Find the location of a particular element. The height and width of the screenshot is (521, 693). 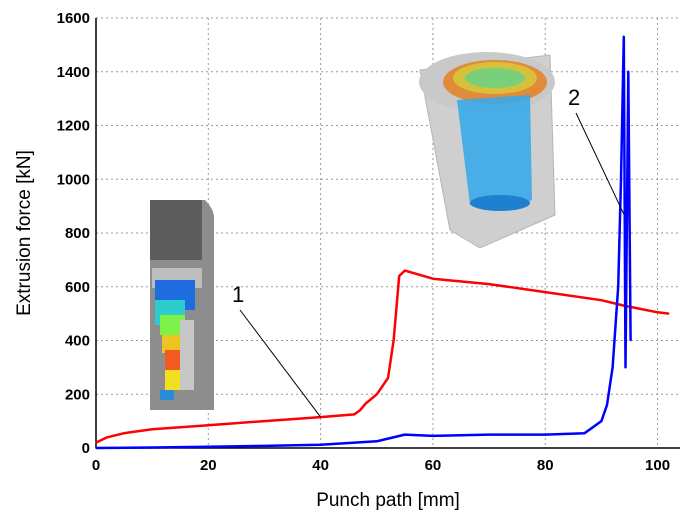

annotation-label-2: 2 is located at coordinates (574, 97).